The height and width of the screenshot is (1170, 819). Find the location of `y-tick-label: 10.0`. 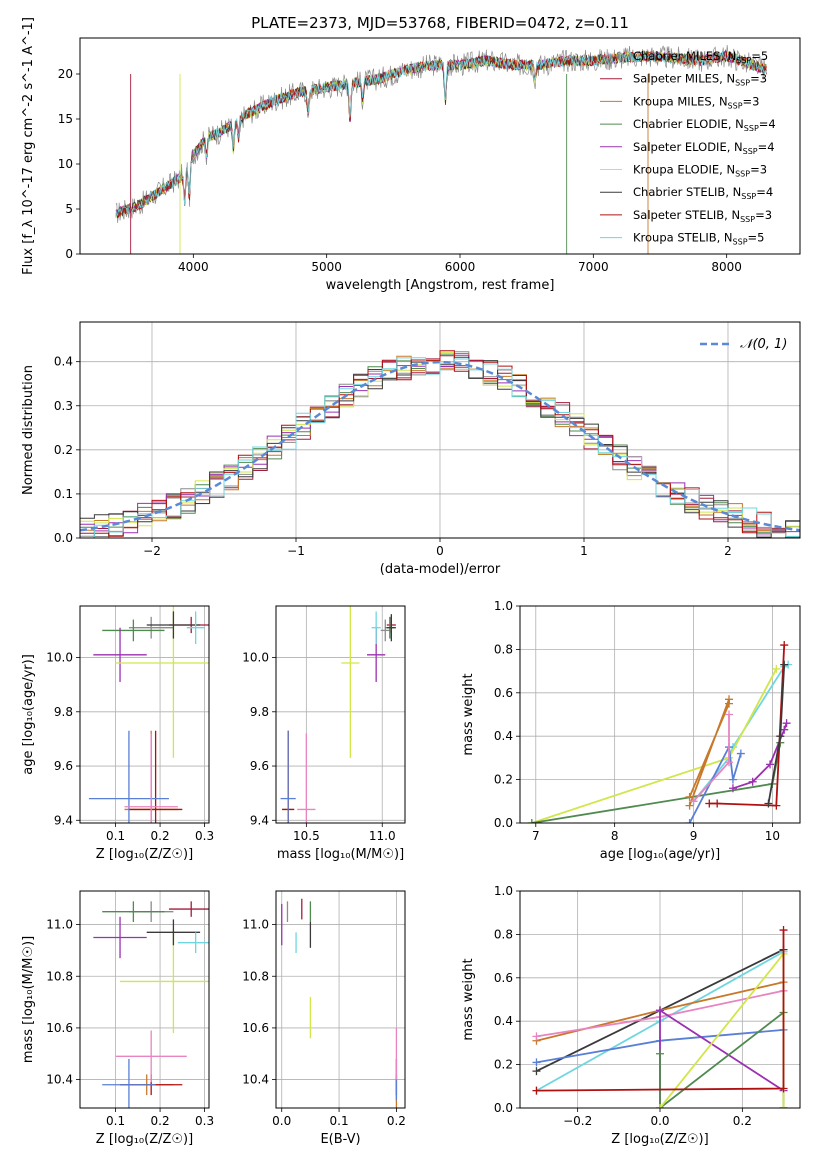

y-tick-label: 10.0 is located at coordinates (59, 658).